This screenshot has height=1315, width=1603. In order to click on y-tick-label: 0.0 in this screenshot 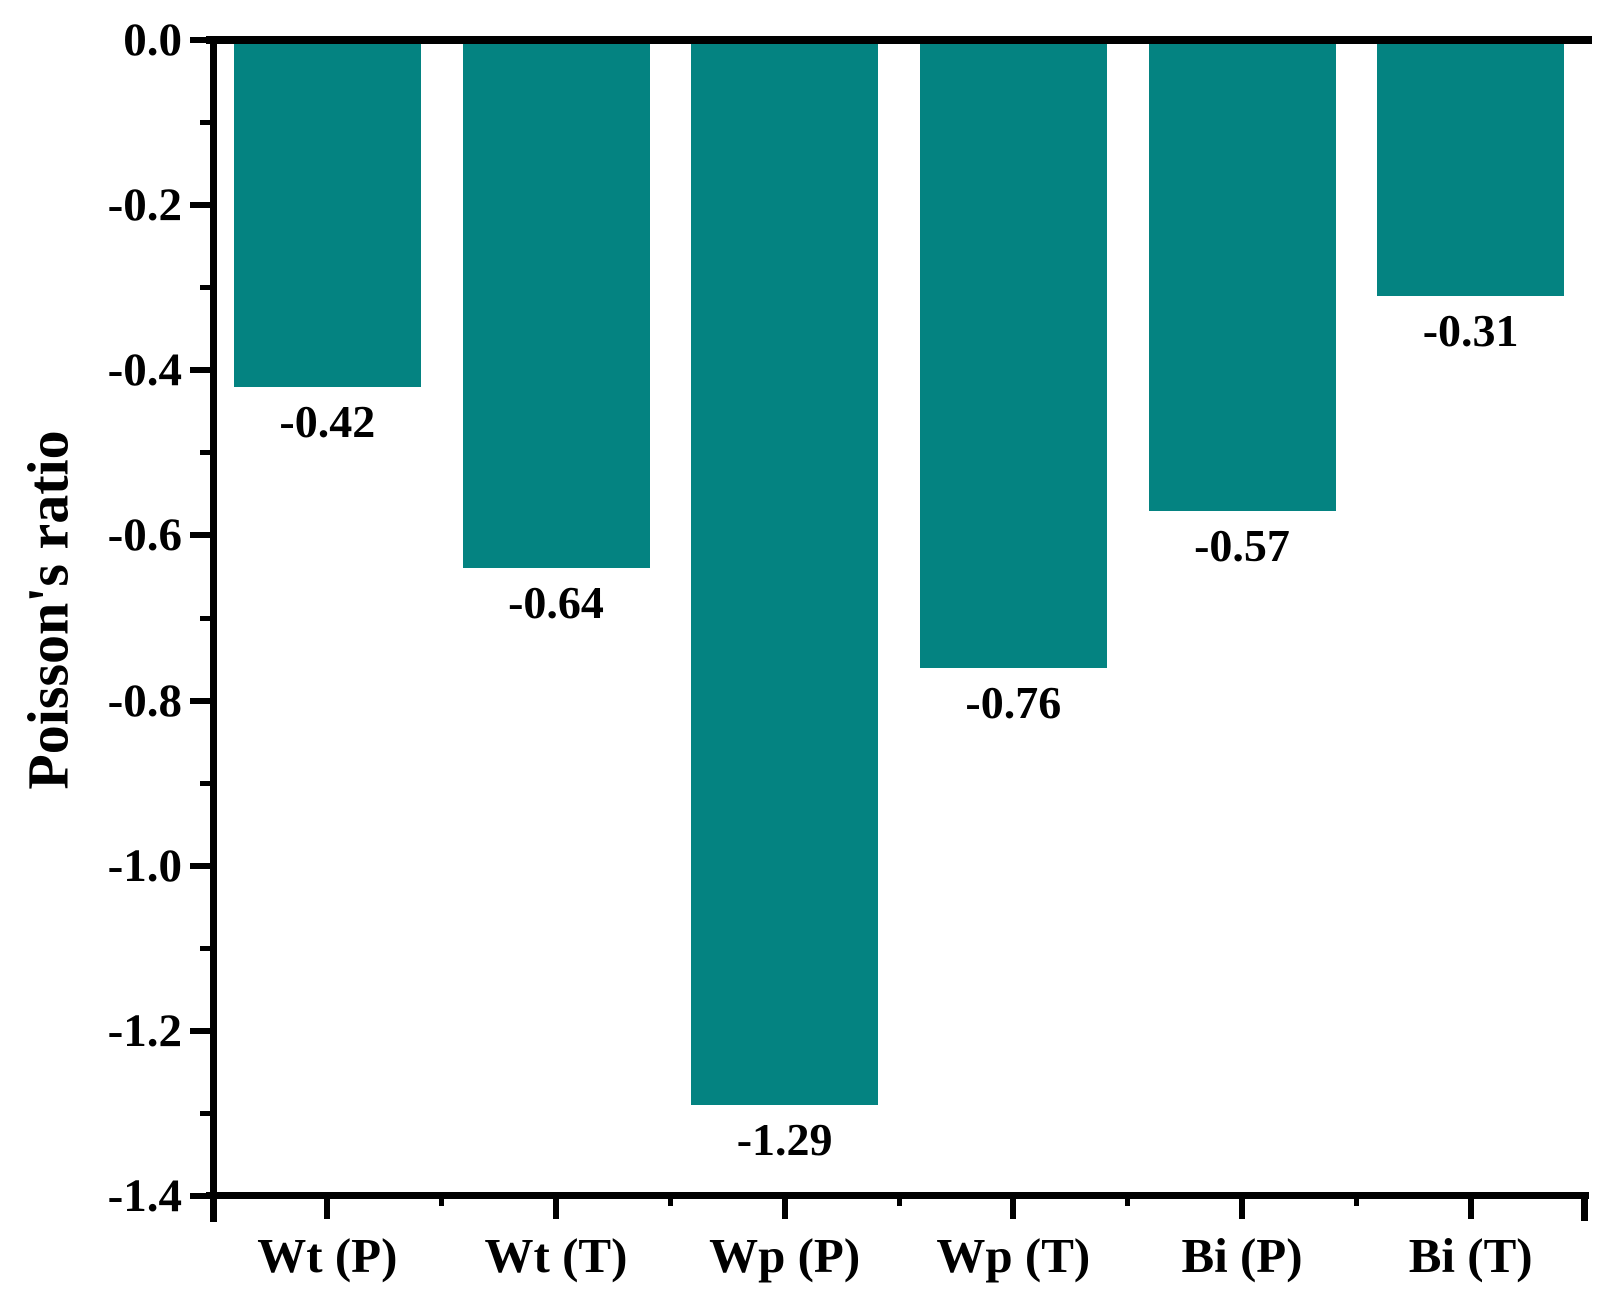, I will do `click(152, 40)`.